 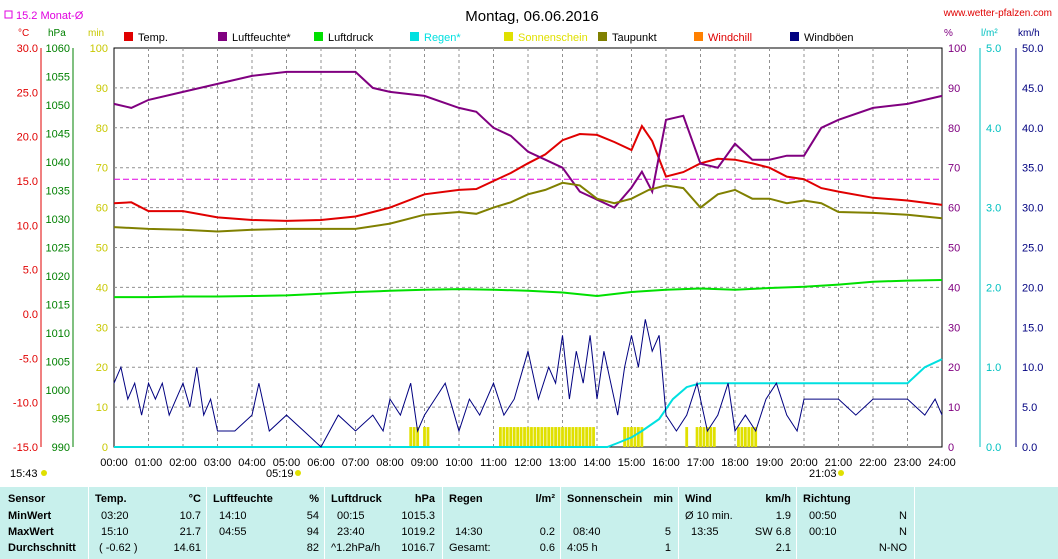 What do you see at coordinates (1029, 33) in the screenshot?
I see `unit-wind: km/h` at bounding box center [1029, 33].